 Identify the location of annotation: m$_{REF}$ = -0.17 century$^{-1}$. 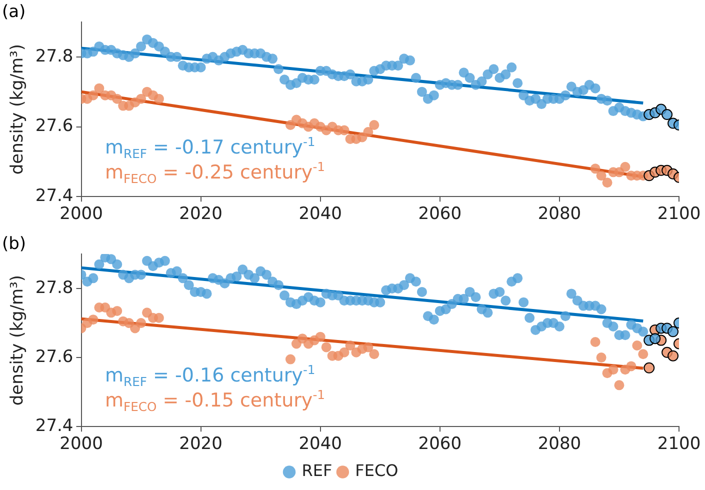
(210, 148).